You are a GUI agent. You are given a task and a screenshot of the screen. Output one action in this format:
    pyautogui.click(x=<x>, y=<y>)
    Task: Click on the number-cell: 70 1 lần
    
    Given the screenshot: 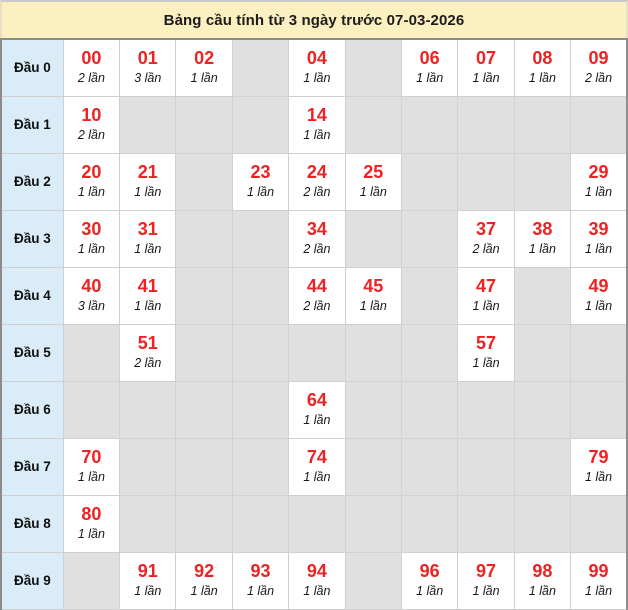 What is the action you would take?
    pyautogui.click(x=91, y=466)
    